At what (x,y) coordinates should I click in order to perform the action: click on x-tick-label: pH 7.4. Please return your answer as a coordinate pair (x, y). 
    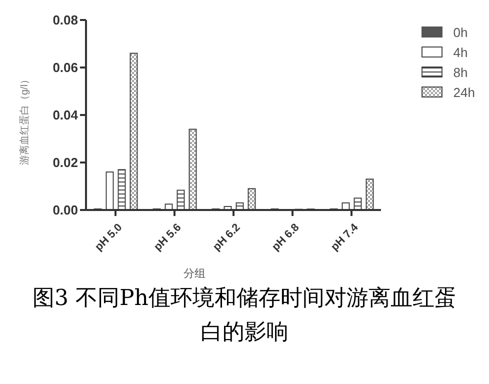
    Looking at the image, I should click on (345, 237).